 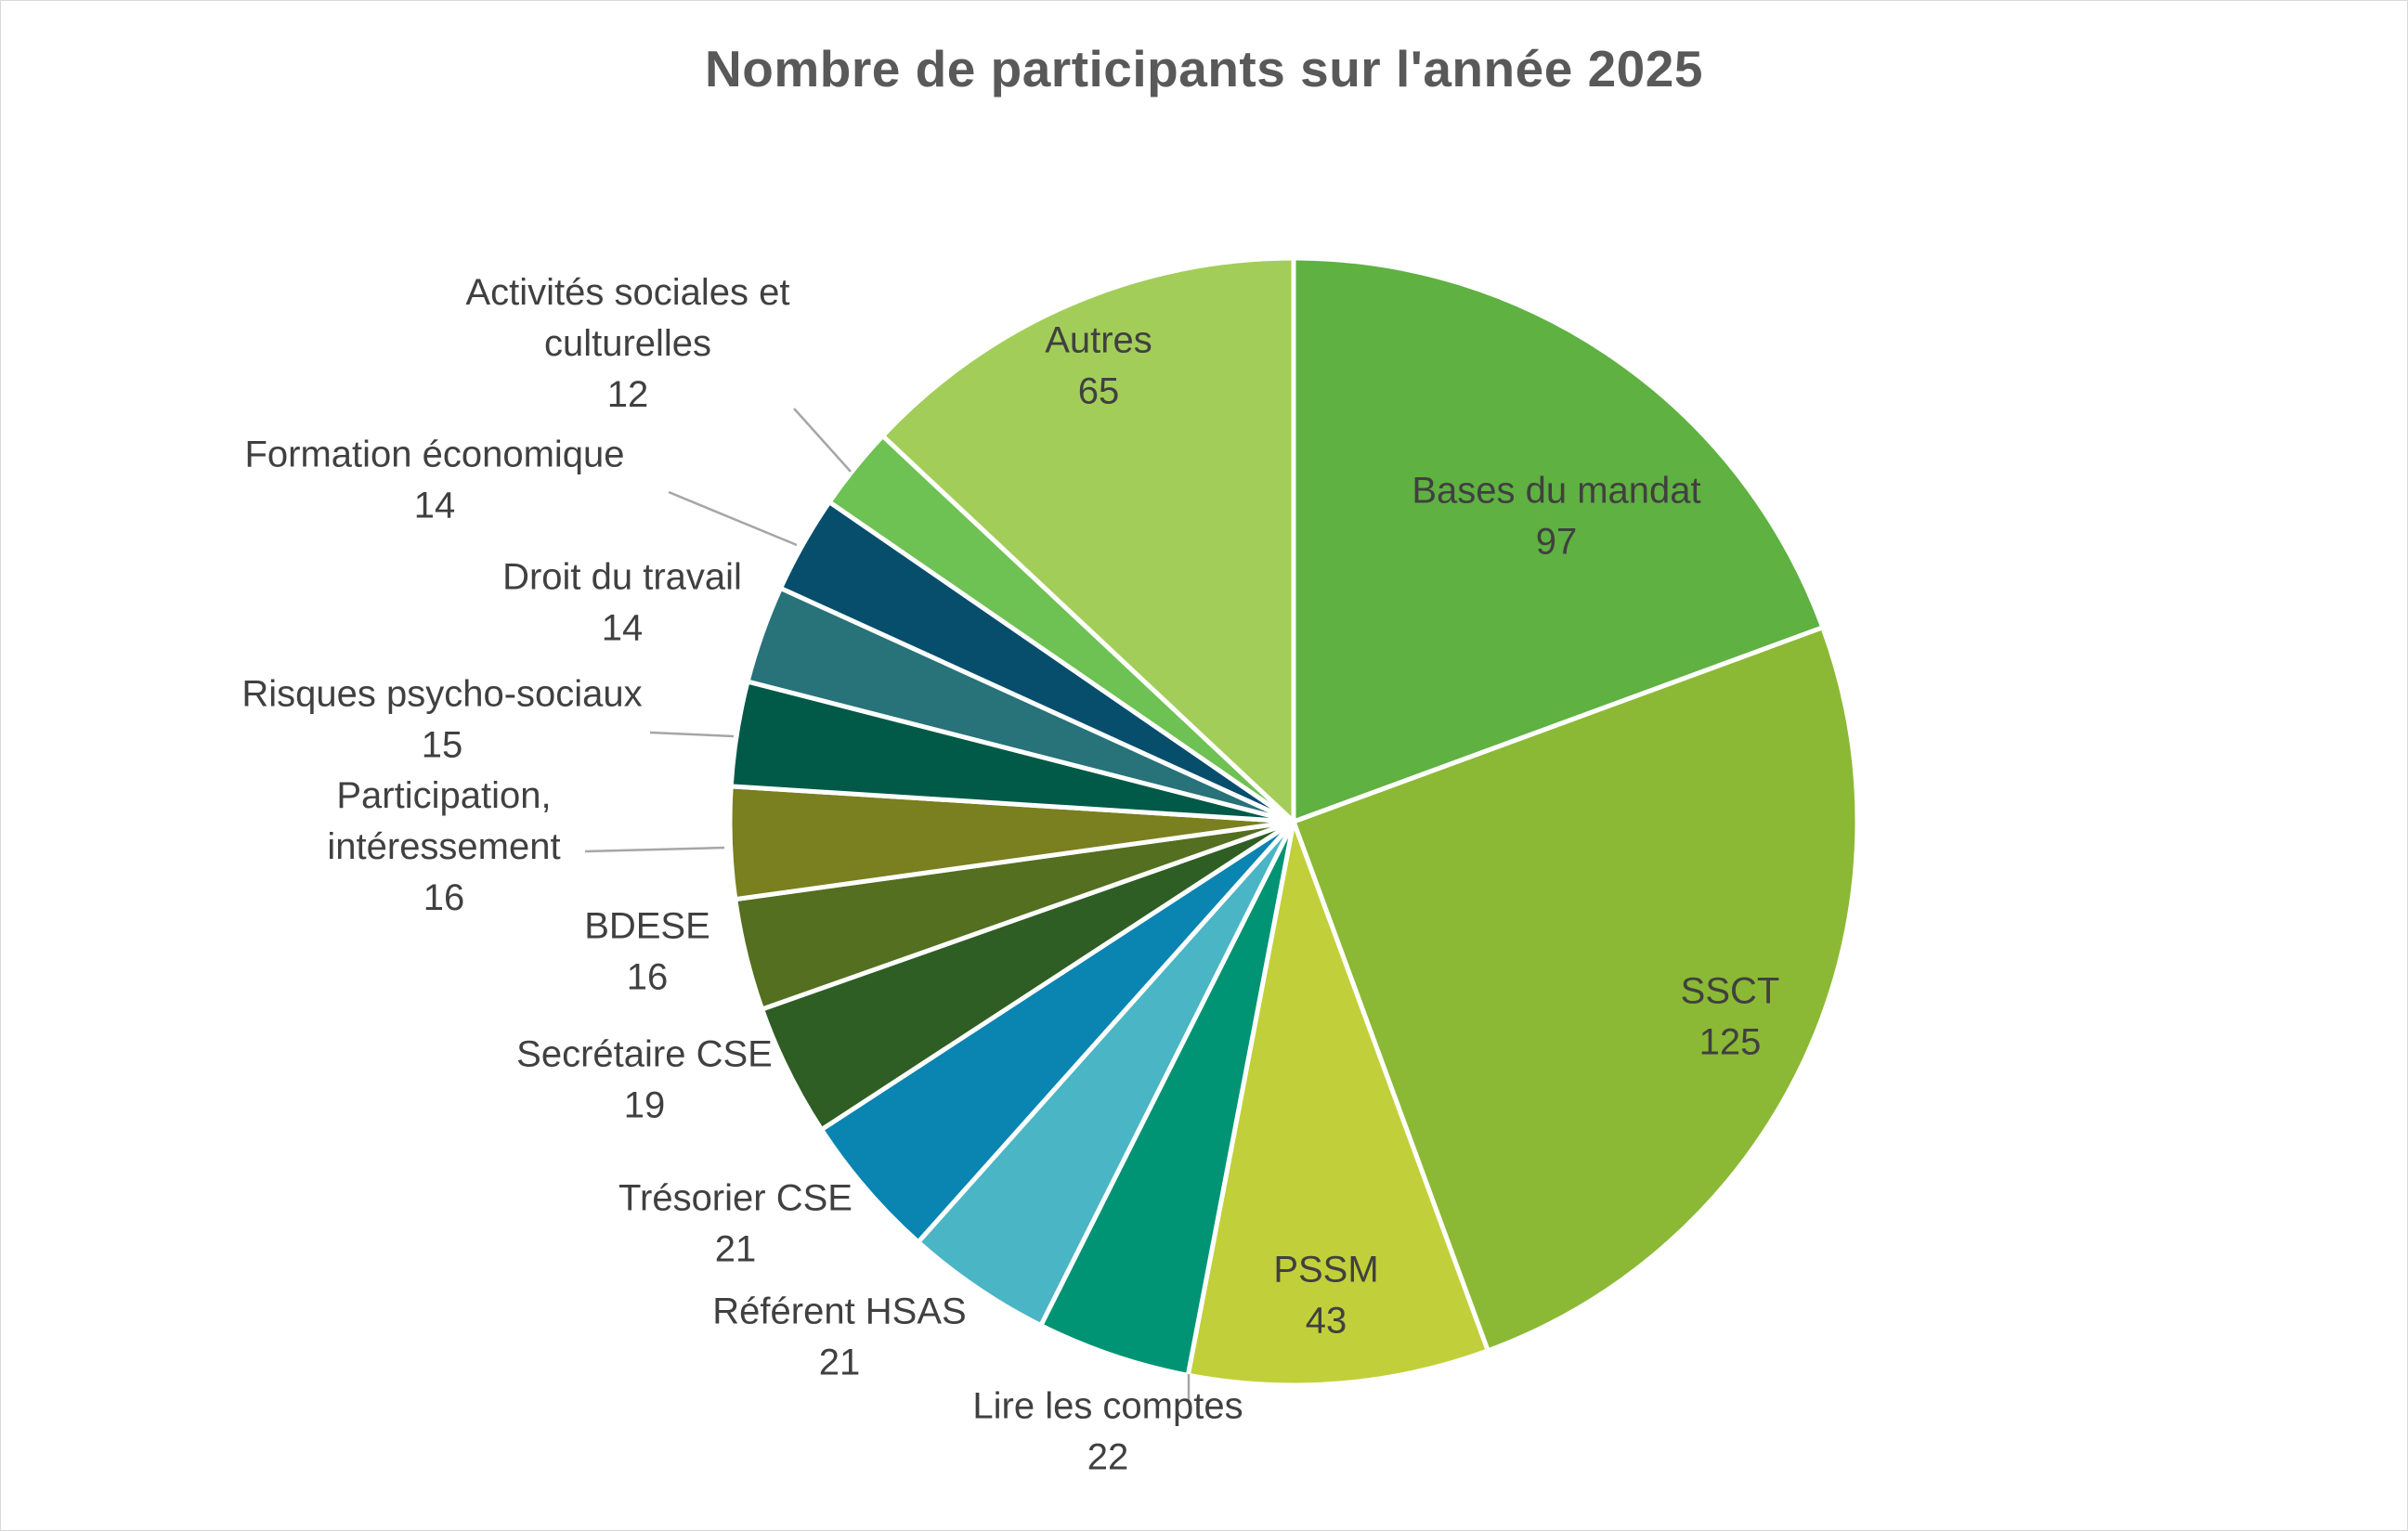 I want to click on pie-slice-pssm, so click(x=1338, y=1103).